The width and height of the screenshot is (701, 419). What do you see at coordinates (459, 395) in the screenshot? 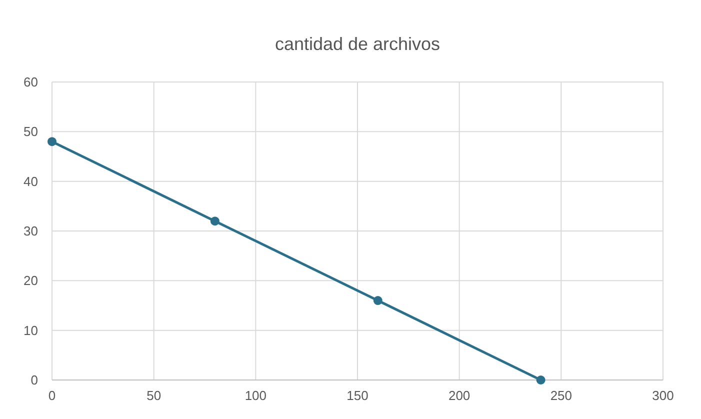
I see `x-tick-label: 200` at bounding box center [459, 395].